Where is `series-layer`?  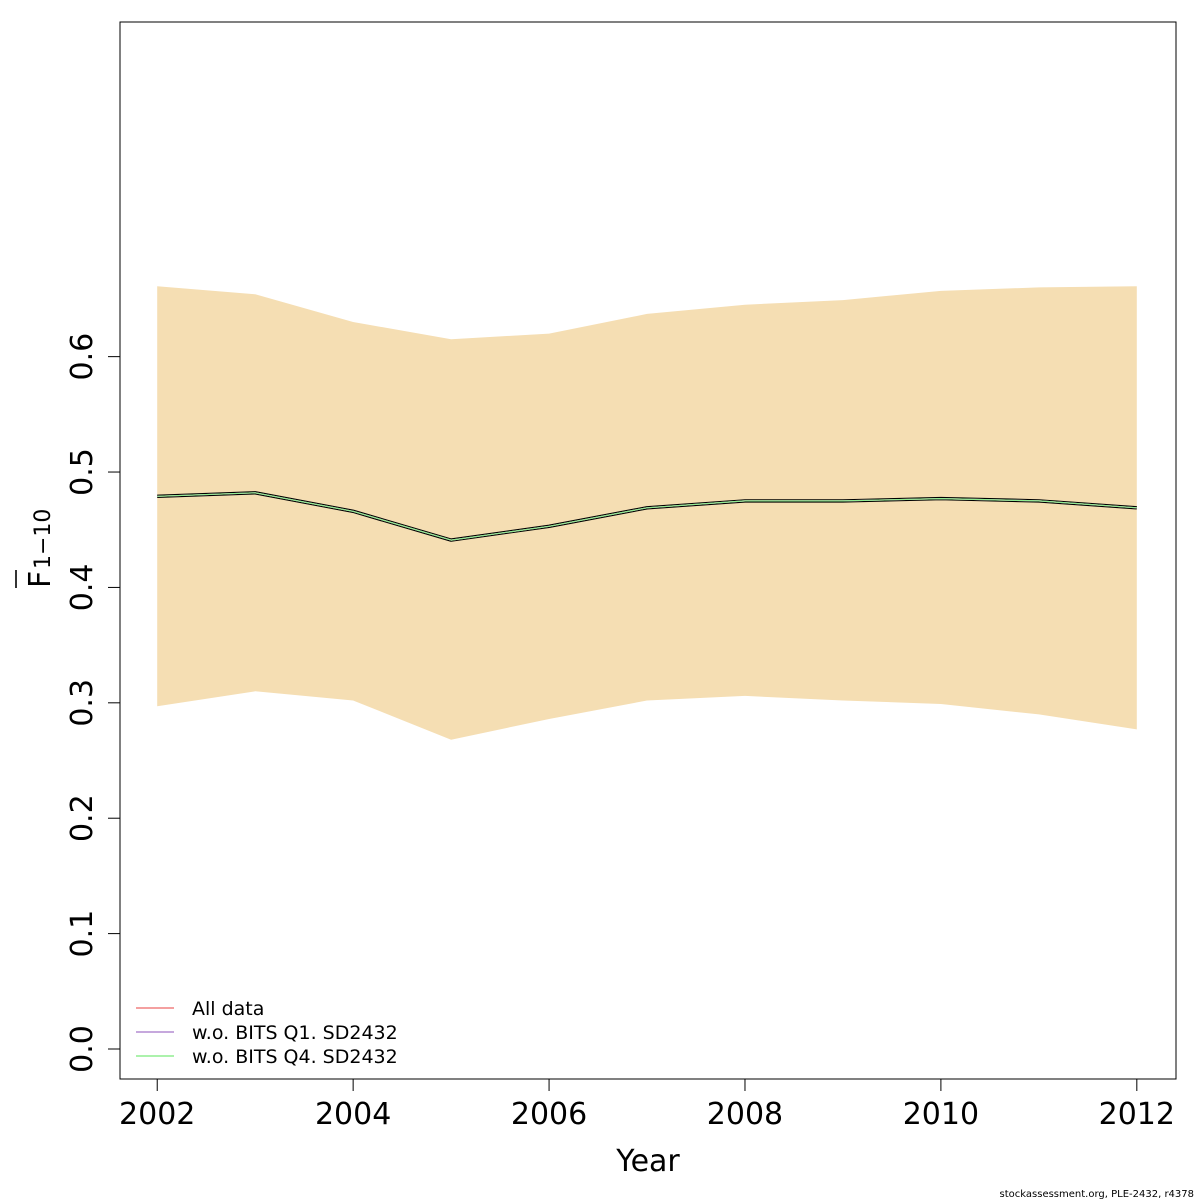 series-layer is located at coordinates (647, 516).